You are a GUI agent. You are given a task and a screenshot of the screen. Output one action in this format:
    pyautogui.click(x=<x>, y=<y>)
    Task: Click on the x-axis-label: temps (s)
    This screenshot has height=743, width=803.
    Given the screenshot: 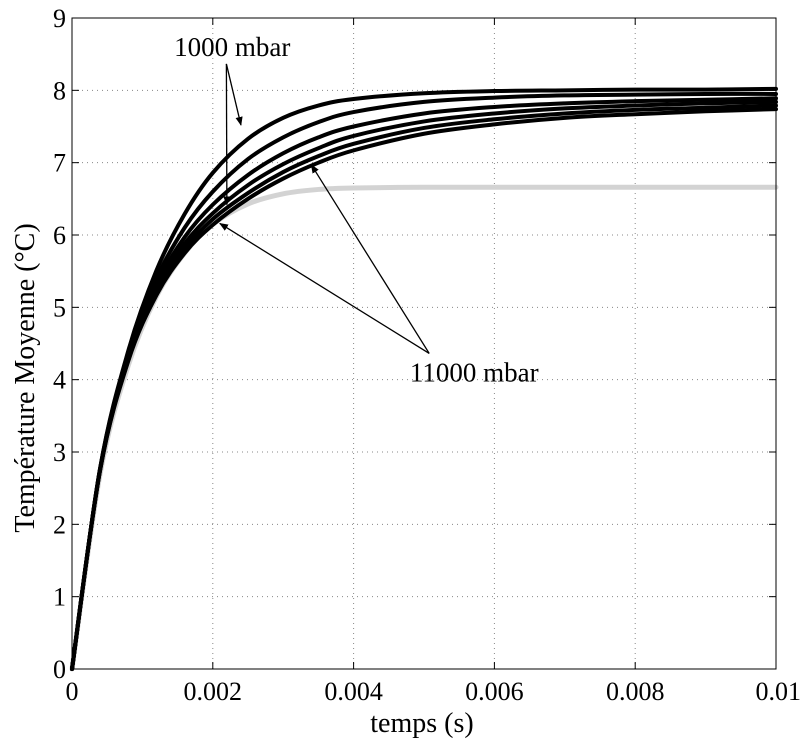 What is the action you would take?
    pyautogui.click(x=421, y=723)
    